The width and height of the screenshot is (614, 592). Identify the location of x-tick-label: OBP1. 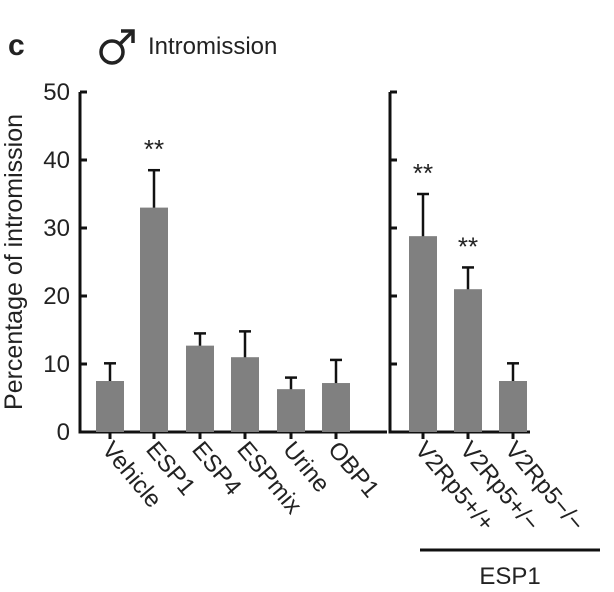
(353, 470).